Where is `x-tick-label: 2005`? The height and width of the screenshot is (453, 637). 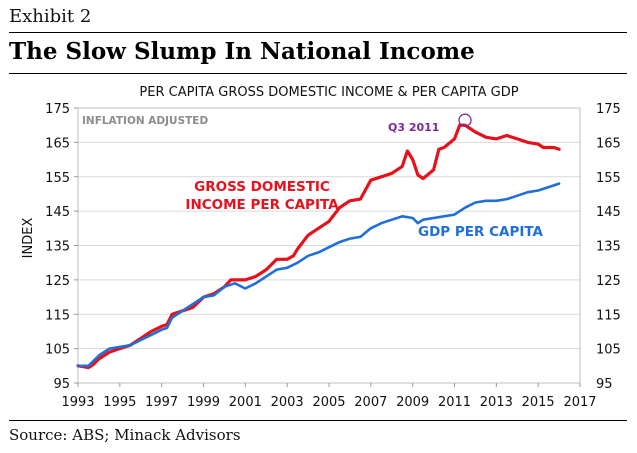
x-tick-label: 2005 is located at coordinates (328, 402).